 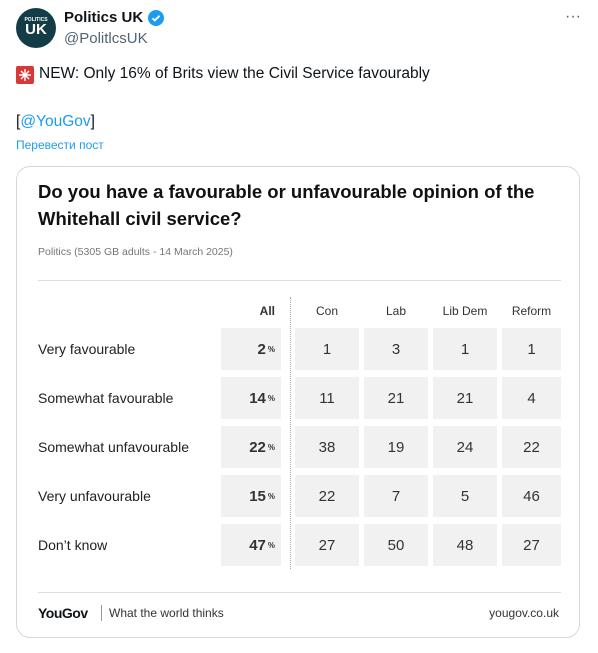 I want to click on value-cell: 5, so click(x=465, y=496).